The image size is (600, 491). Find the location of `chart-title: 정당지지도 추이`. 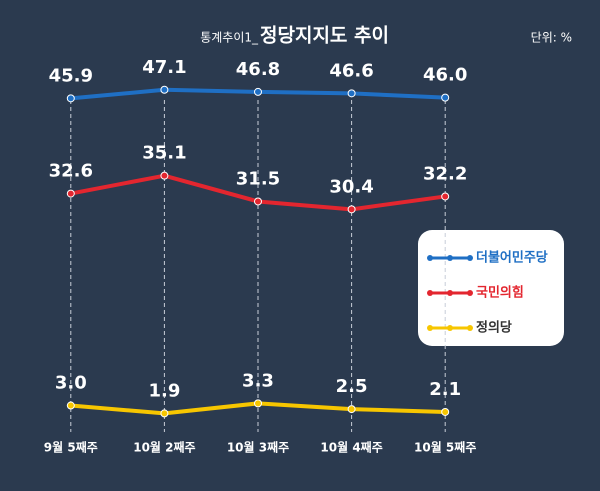

chart-title: 정당지지도 추이 is located at coordinates (324, 36).